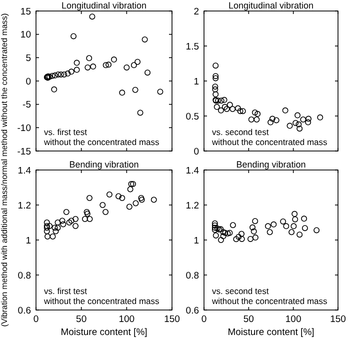 The height and width of the screenshot is (340, 349). What do you see at coordinates (25, 12) in the screenshot?
I see `y-tick-label: 15` at bounding box center [25, 12].